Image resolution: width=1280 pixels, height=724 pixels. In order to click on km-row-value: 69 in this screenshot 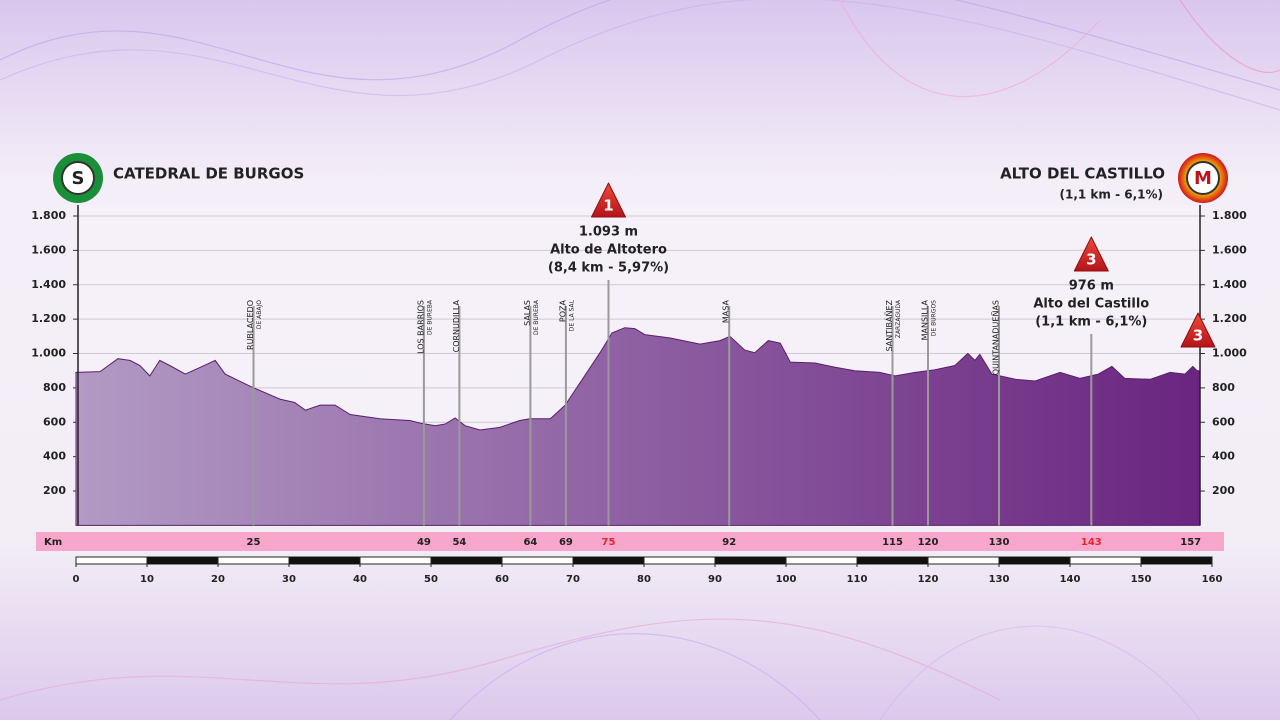, I will do `click(566, 542)`.